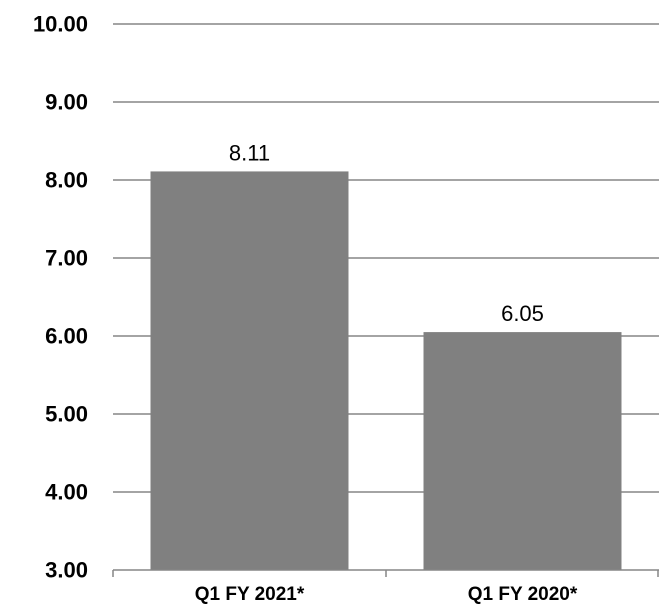 The height and width of the screenshot is (609, 659). I want to click on data-label: 6.05, so click(522, 313).